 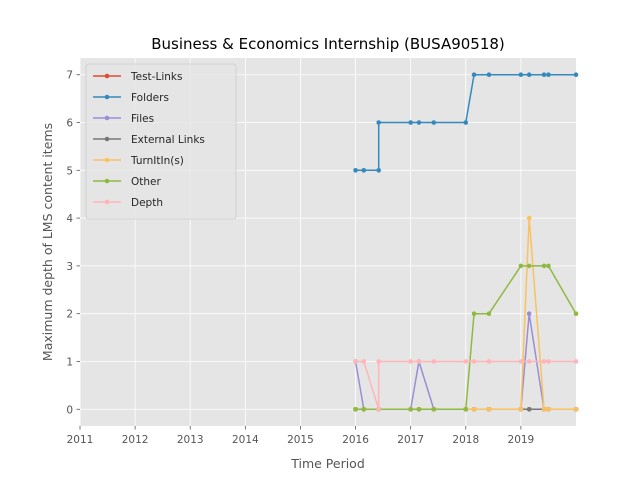 What do you see at coordinates (529, 409) in the screenshot?
I see `data-point-external-links` at bounding box center [529, 409].